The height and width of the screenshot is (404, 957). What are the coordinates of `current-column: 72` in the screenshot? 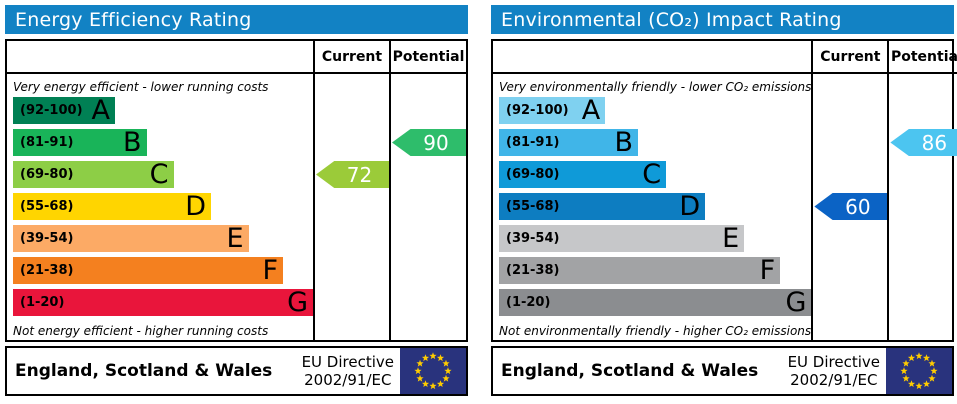 It's located at (351, 207).